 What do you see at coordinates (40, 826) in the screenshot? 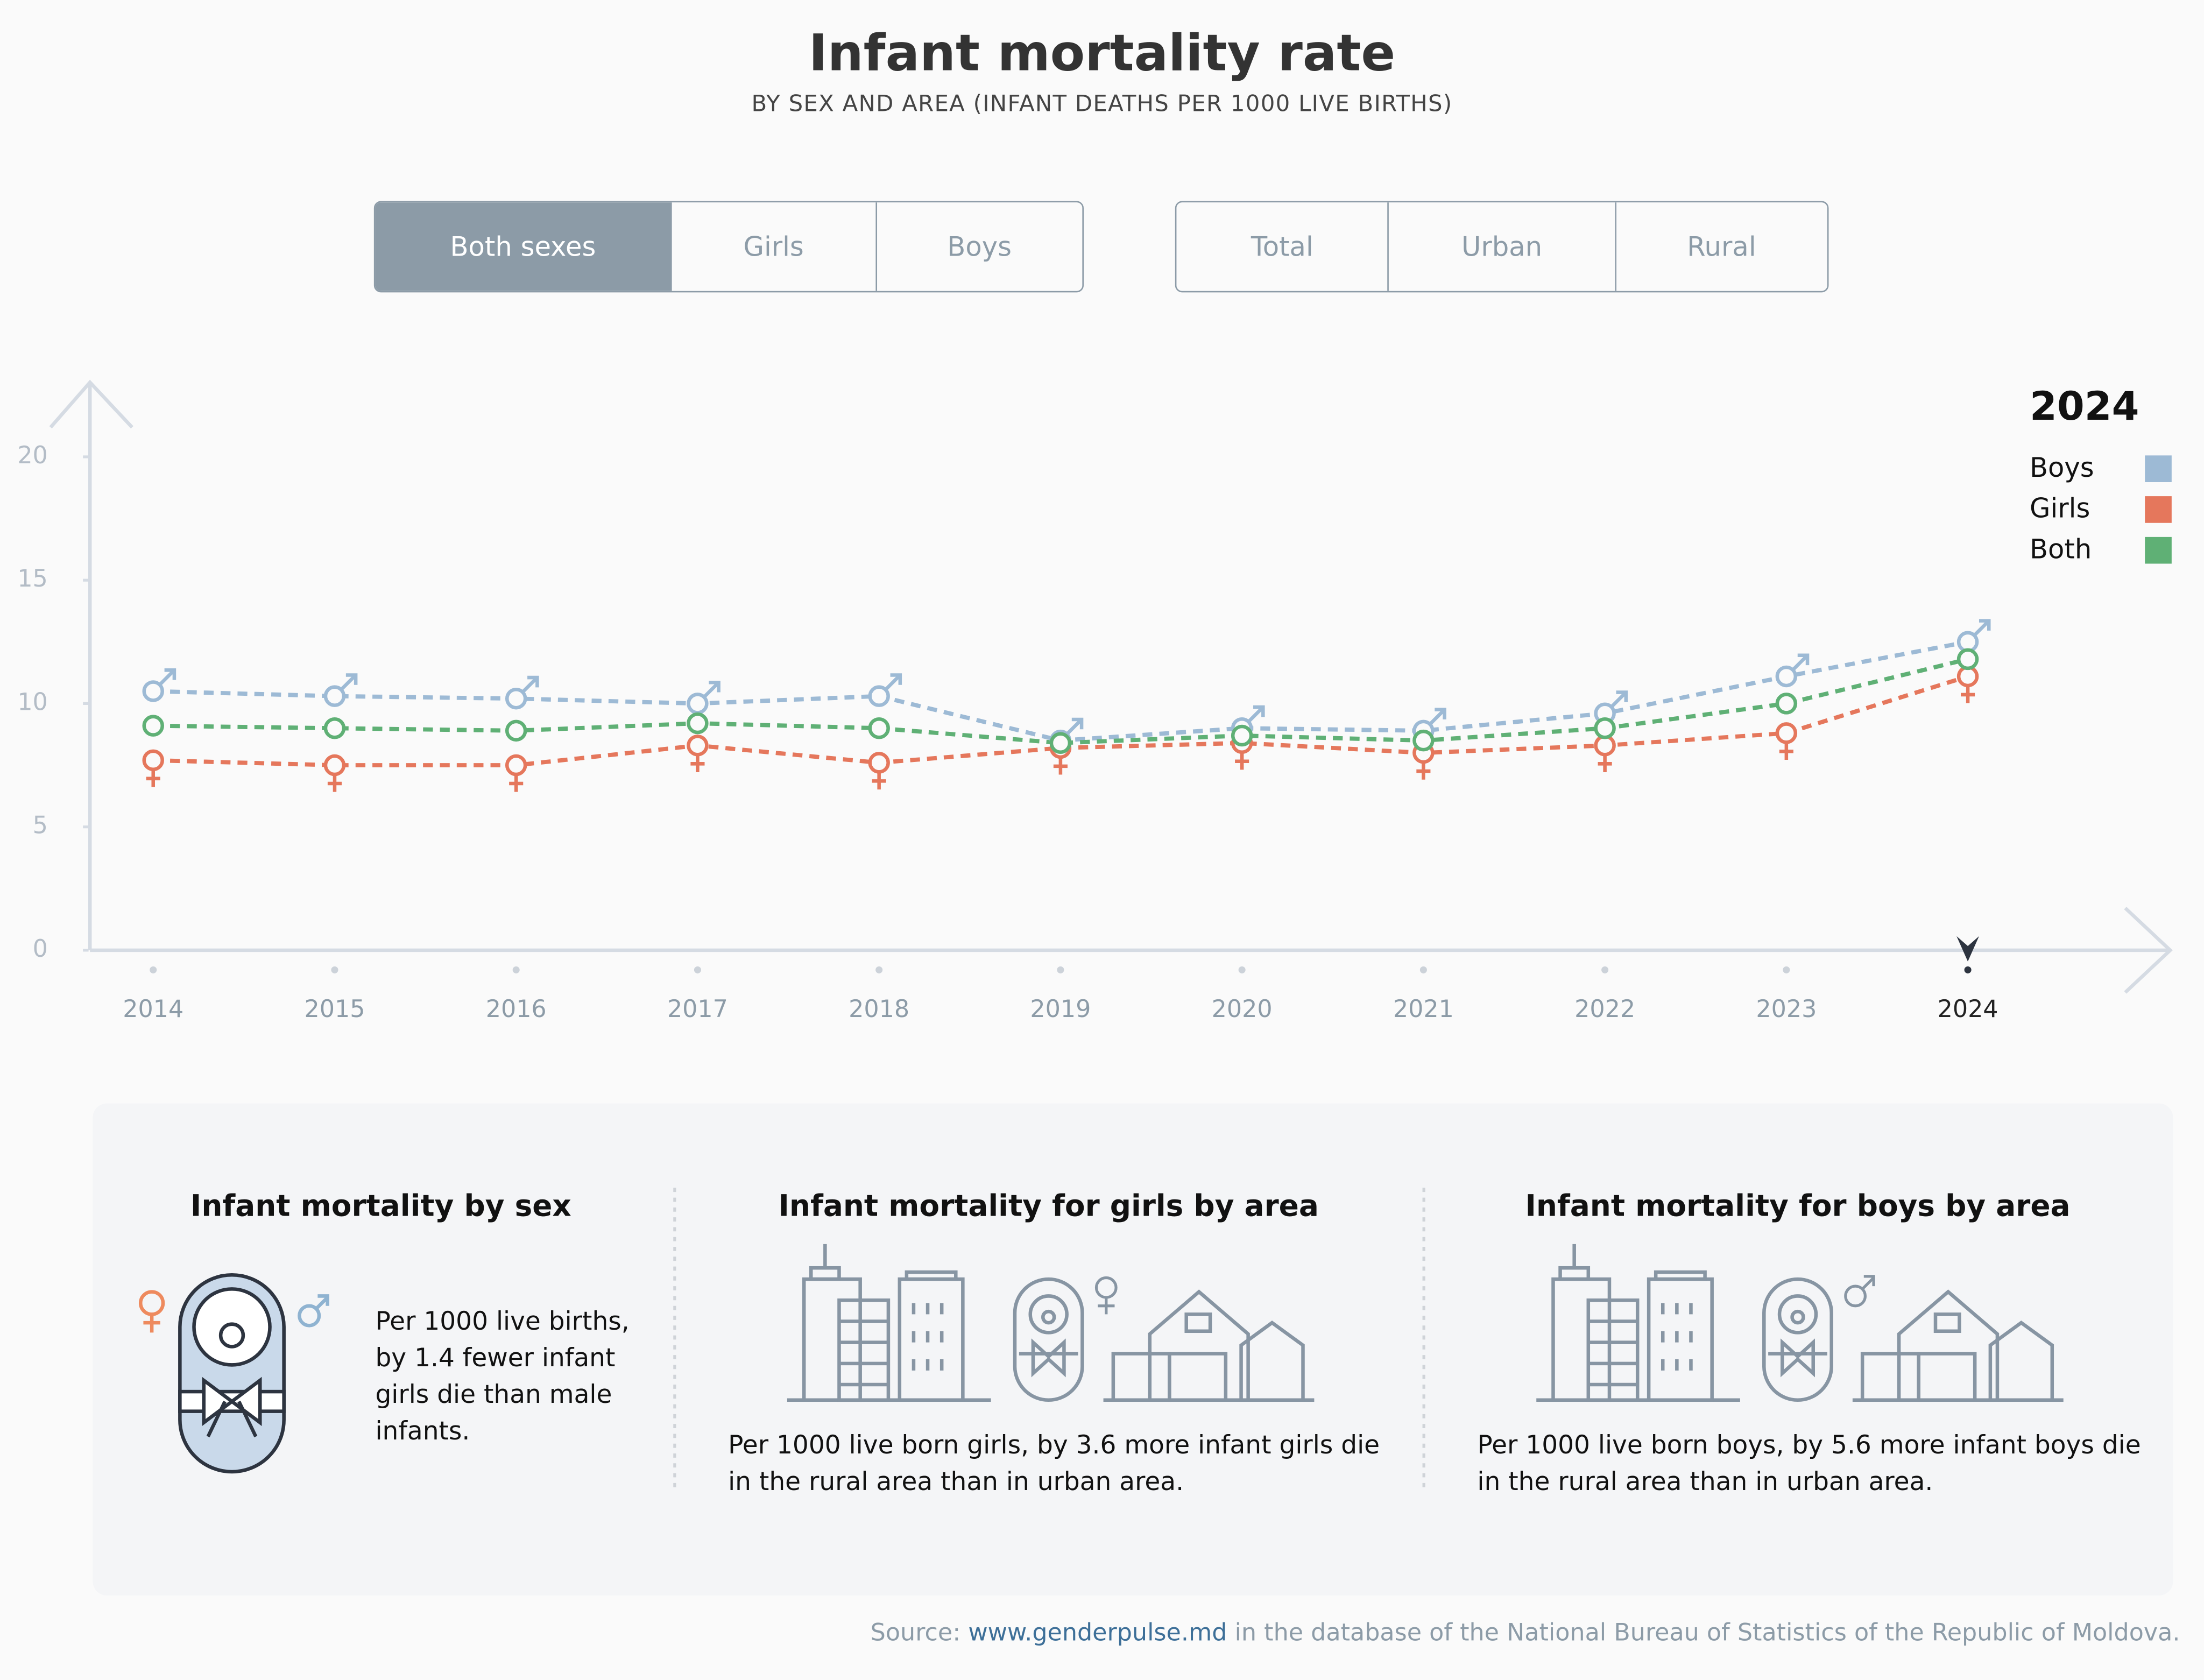
I see `y-tick-label: 5` at bounding box center [40, 826].